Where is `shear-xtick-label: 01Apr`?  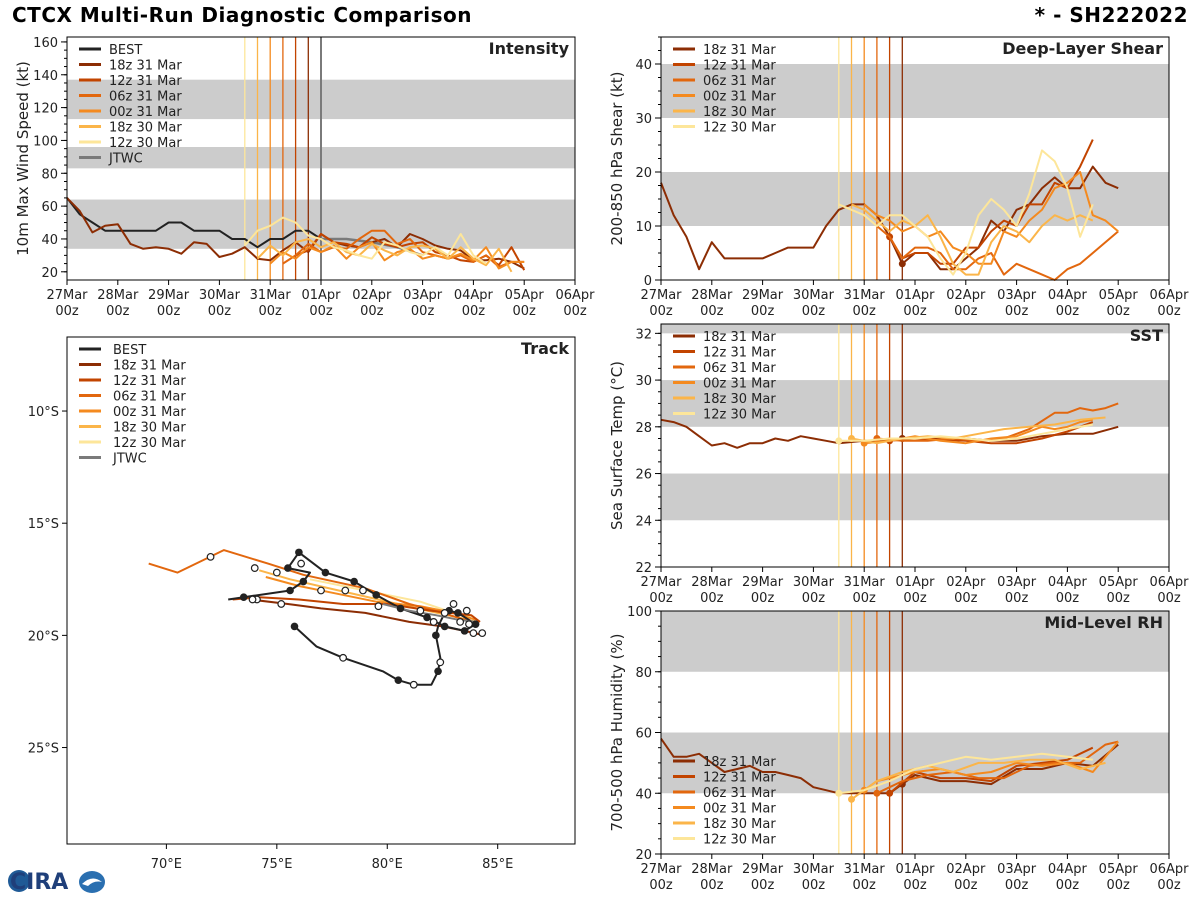
shear-xtick-label: 01Apr is located at coordinates (915, 295).